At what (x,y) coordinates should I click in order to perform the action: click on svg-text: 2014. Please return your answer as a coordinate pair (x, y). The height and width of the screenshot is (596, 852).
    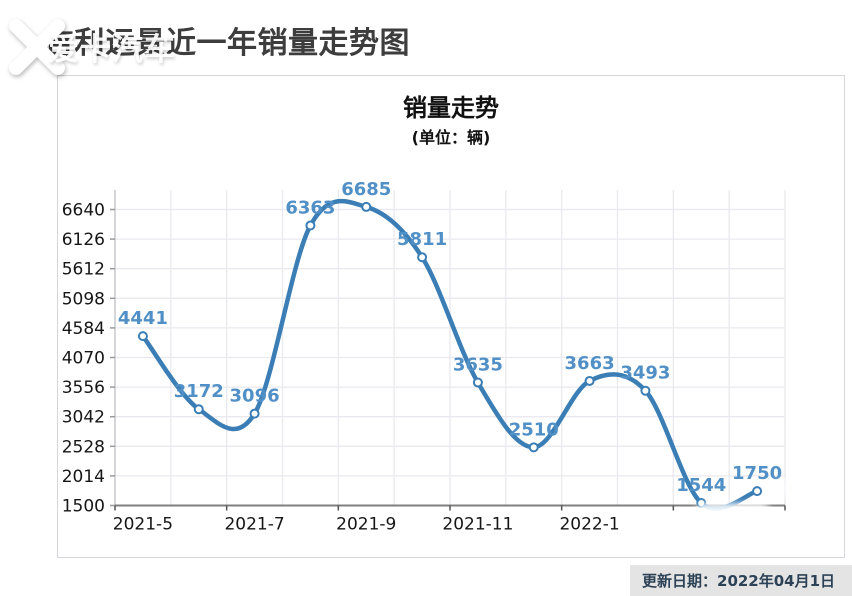
    Looking at the image, I should click on (83, 477).